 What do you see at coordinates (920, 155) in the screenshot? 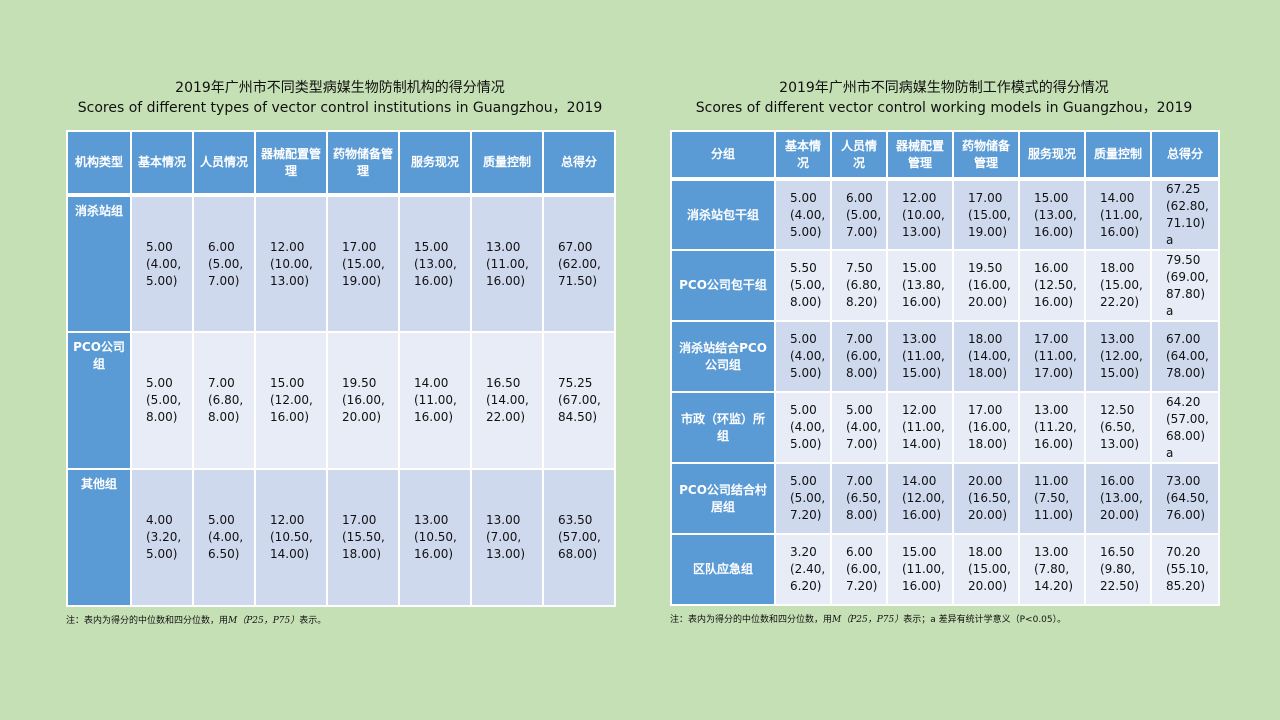
I see `right-header-cell: 器械配置管理` at bounding box center [920, 155].